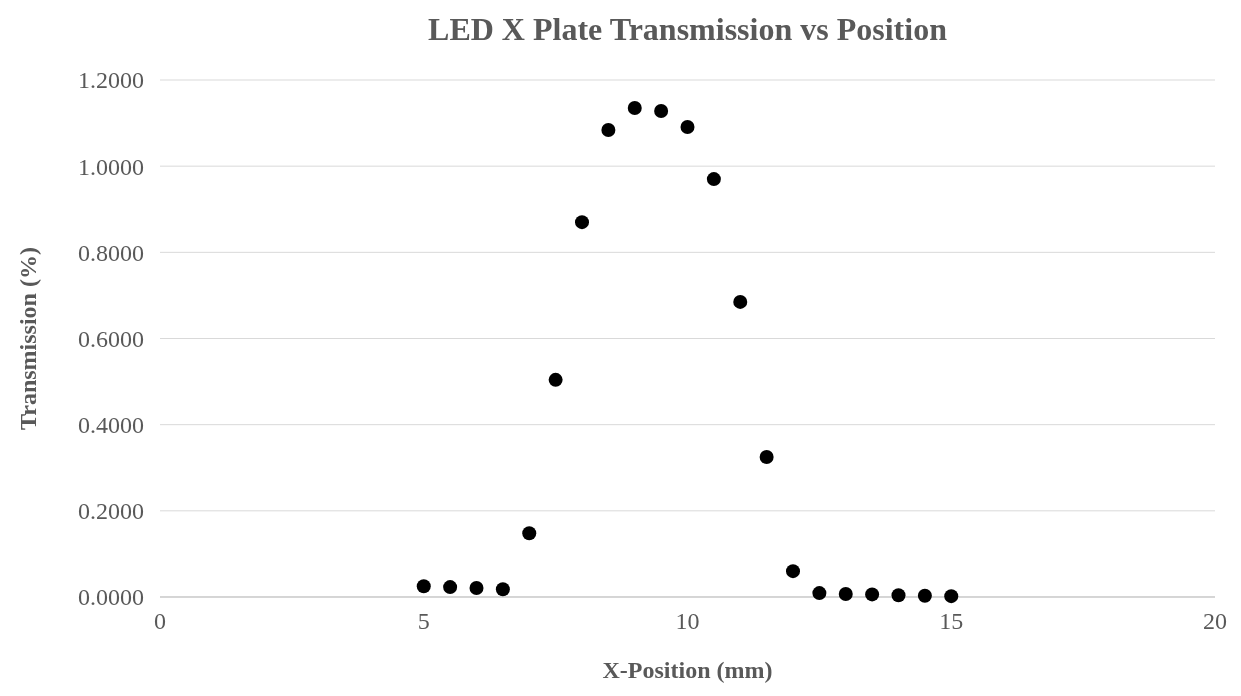  What do you see at coordinates (111, 252) in the screenshot?
I see `y-tick-label: 0.8000` at bounding box center [111, 252].